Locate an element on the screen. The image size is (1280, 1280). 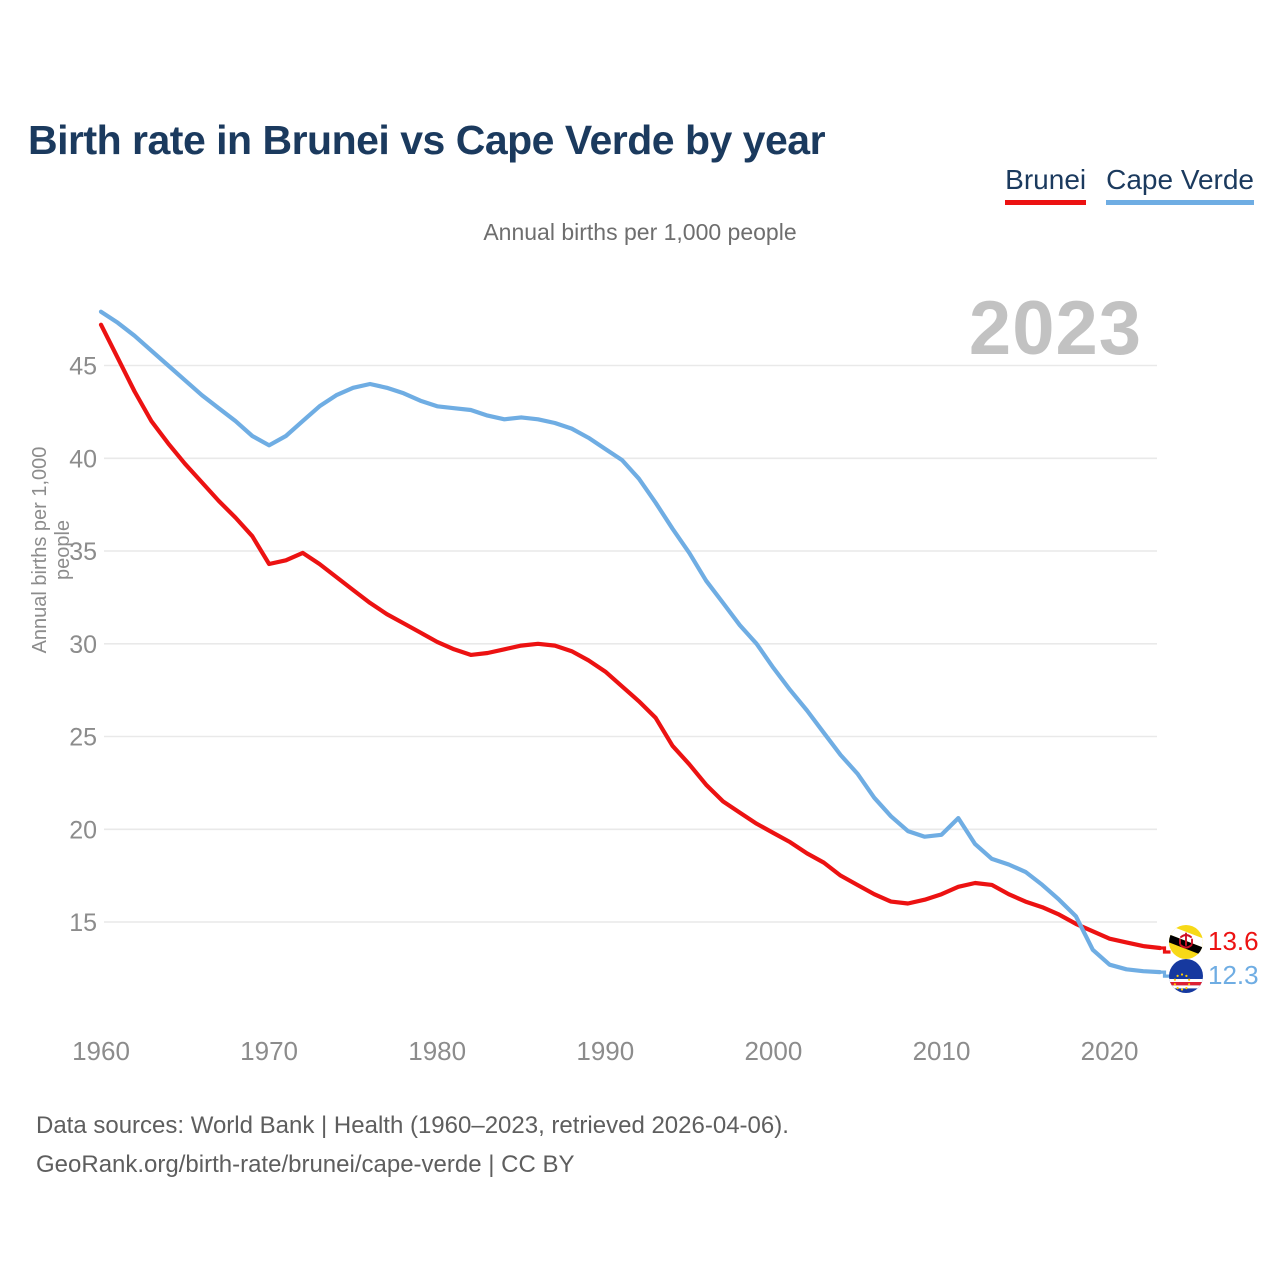
x-tick-label: 1970 is located at coordinates (269, 1051).